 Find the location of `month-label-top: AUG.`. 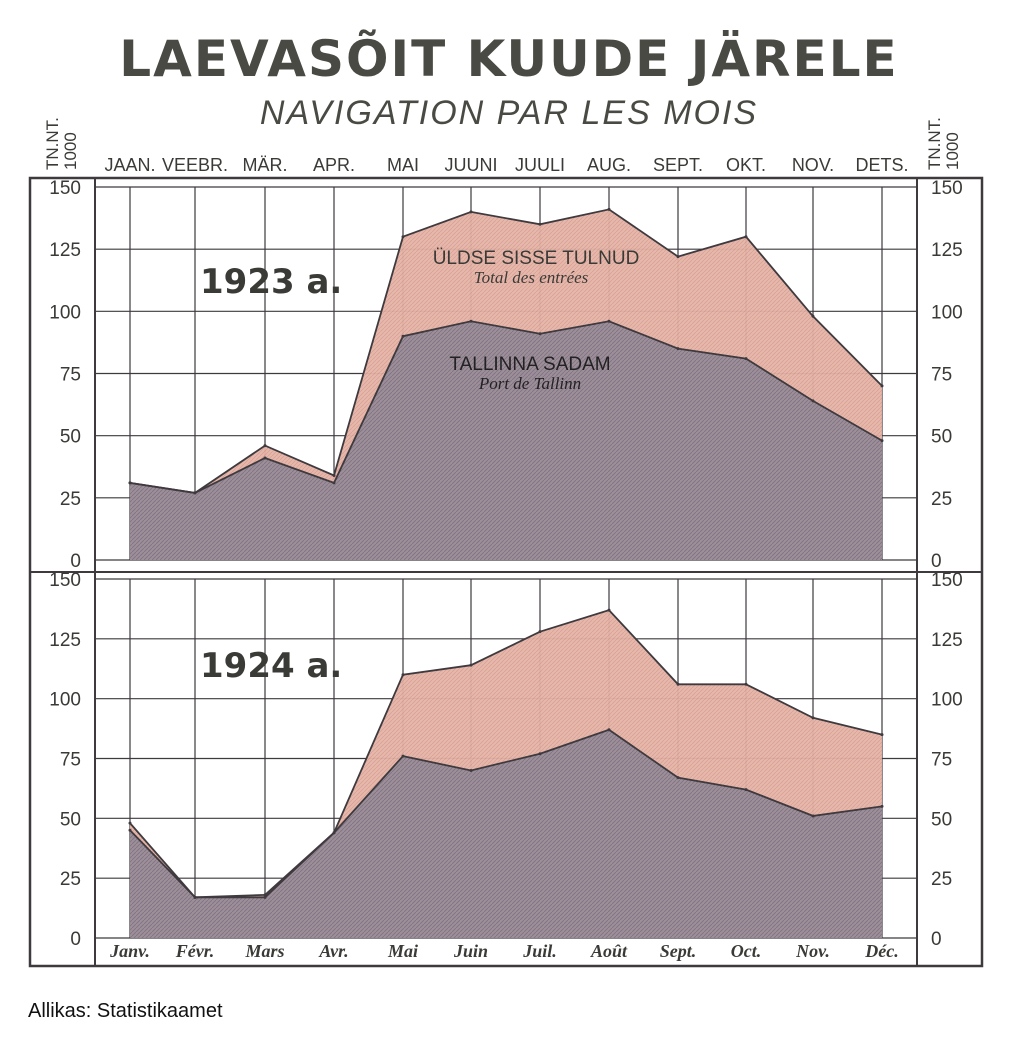

month-label-top: AUG. is located at coordinates (609, 165).